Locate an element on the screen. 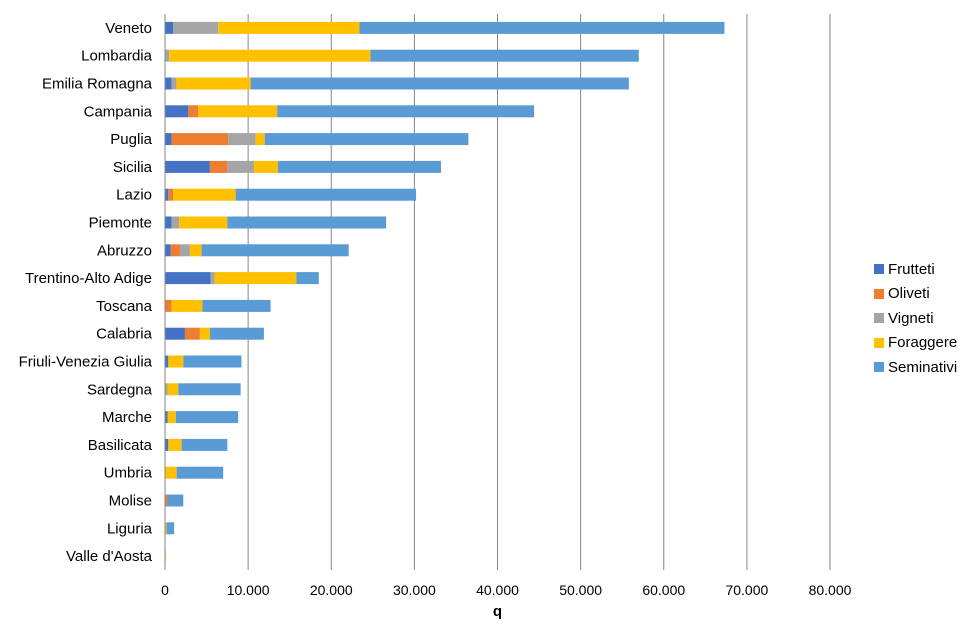 The width and height of the screenshot is (976, 636). category-label: Friuli-Venezia Giulia is located at coordinates (86, 362).